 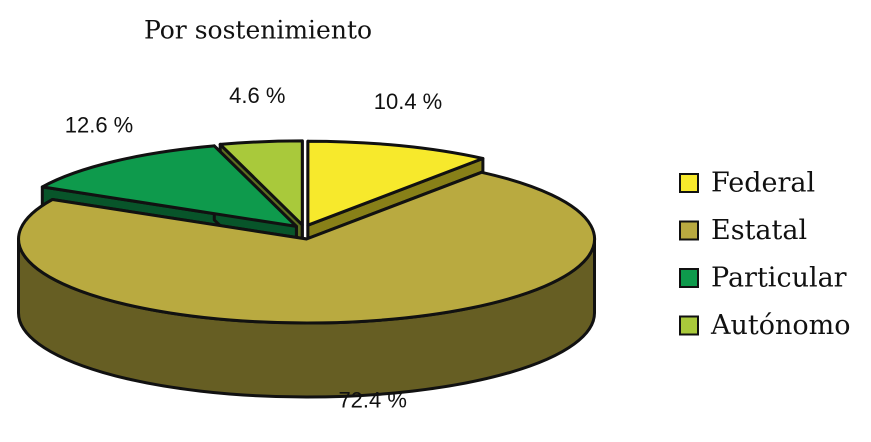 What do you see at coordinates (759, 230) in the screenshot?
I see `legend-label: Estatal` at bounding box center [759, 230].